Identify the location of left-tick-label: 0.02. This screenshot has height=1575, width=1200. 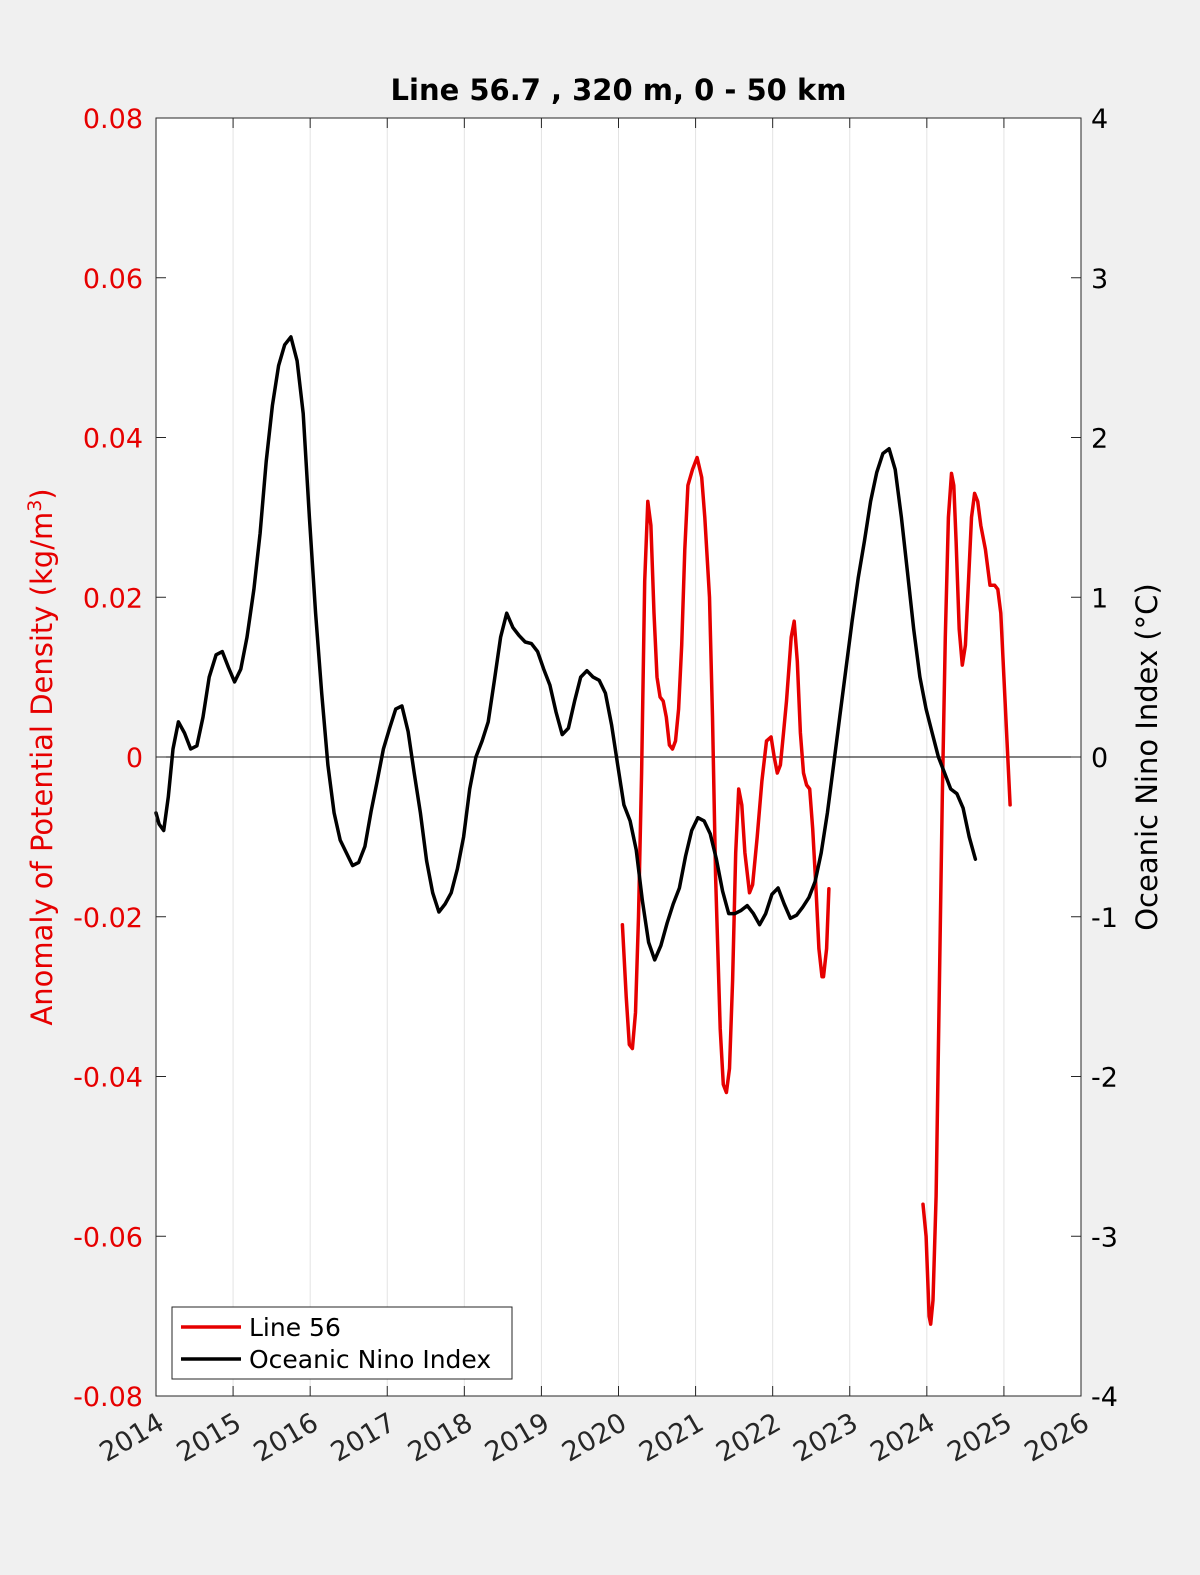
(113, 598).